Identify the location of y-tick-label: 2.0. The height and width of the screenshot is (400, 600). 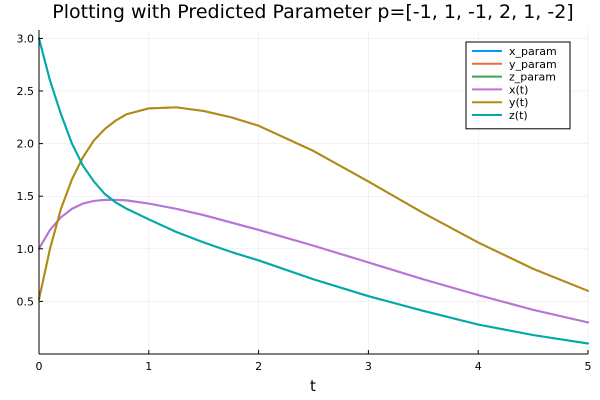
(26, 144).